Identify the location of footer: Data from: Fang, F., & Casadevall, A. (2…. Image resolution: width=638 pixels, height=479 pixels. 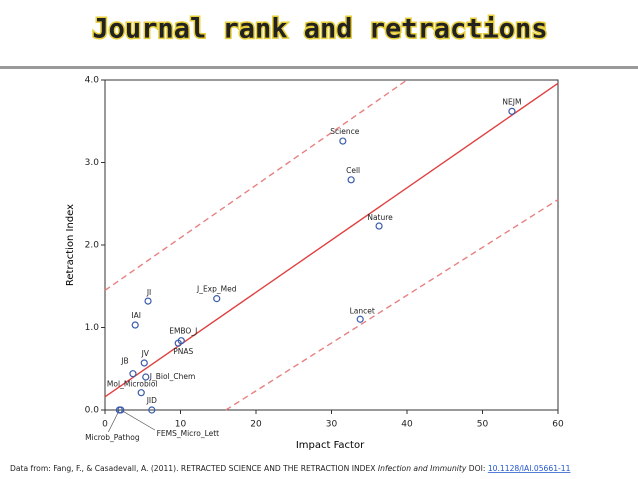
(290, 468).